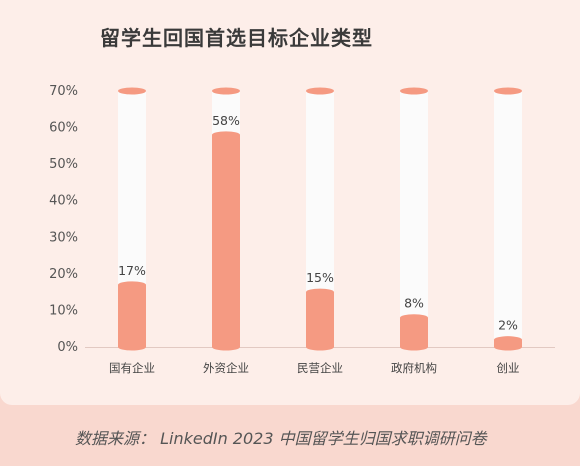  What do you see at coordinates (63, 128) in the screenshot?
I see `y-tick-label: 60%` at bounding box center [63, 128].